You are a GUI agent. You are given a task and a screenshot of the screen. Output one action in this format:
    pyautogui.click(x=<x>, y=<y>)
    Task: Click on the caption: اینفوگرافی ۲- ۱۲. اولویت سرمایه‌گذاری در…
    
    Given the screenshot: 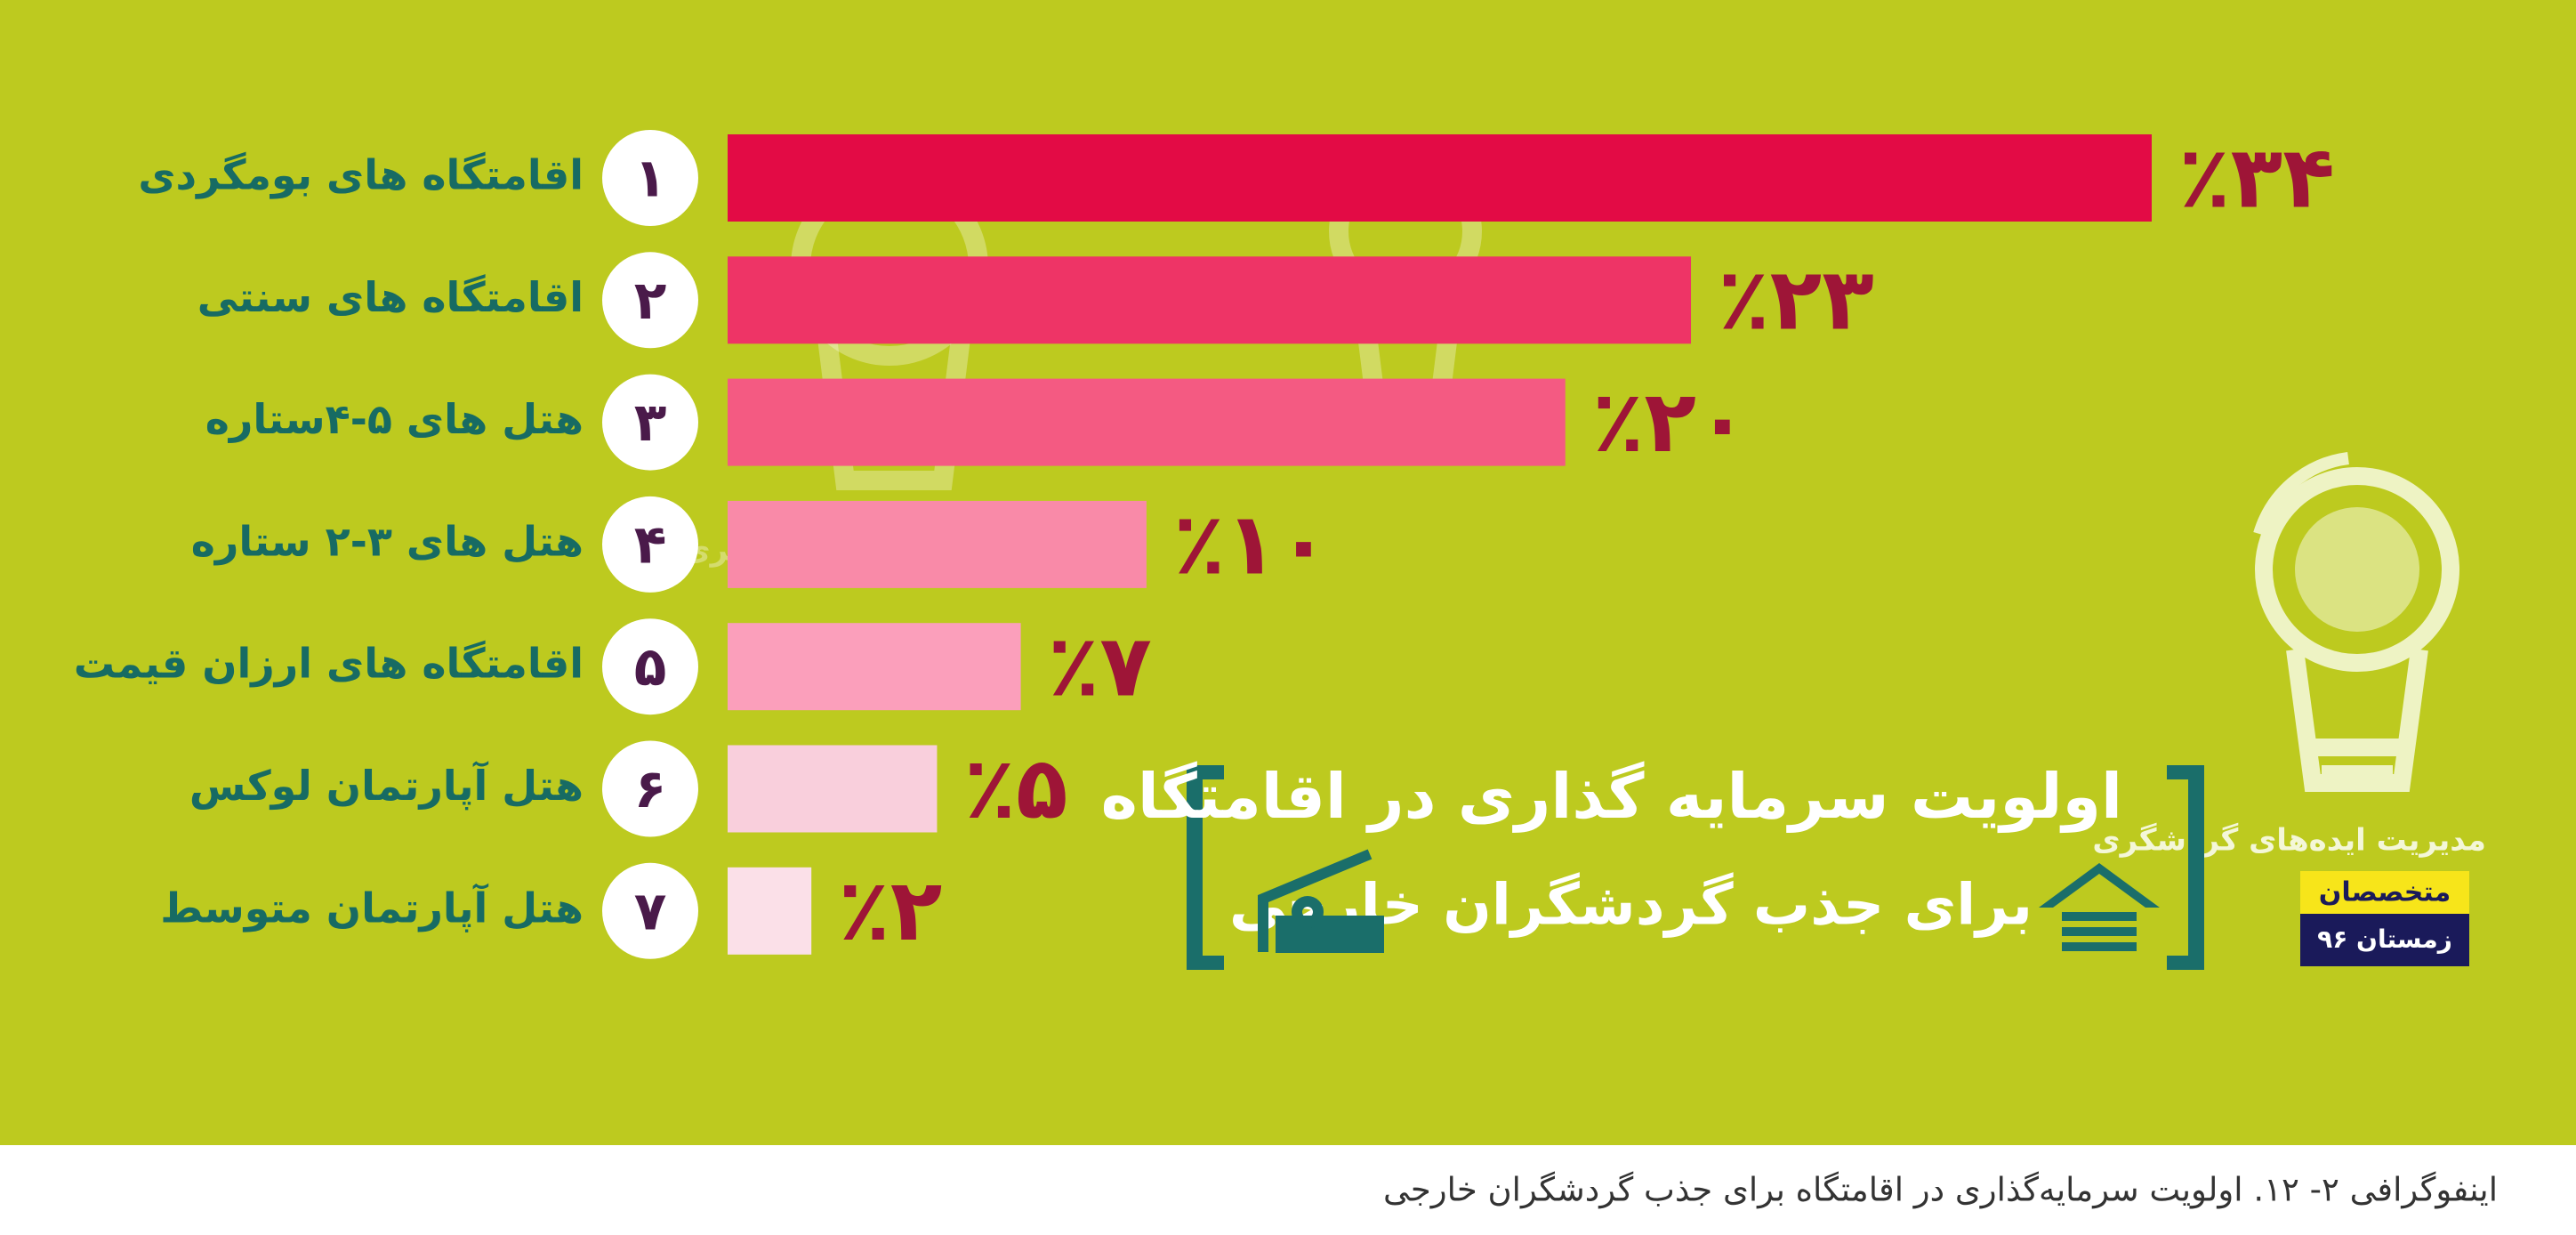 What is the action you would take?
    pyautogui.click(x=1940, y=1190)
    